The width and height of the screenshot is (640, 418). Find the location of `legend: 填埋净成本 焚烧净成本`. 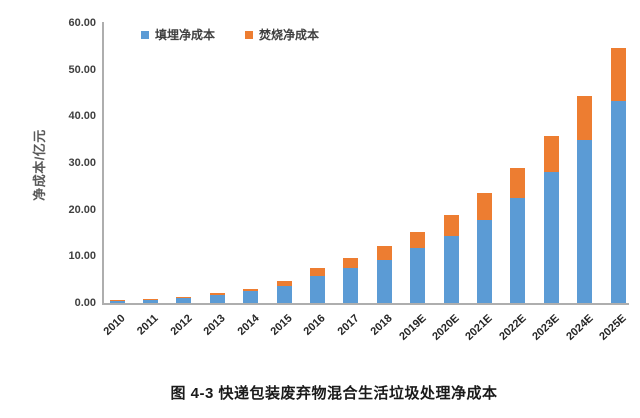

legend: 填埋净成本 焚烧净成本 is located at coordinates (230, 34).